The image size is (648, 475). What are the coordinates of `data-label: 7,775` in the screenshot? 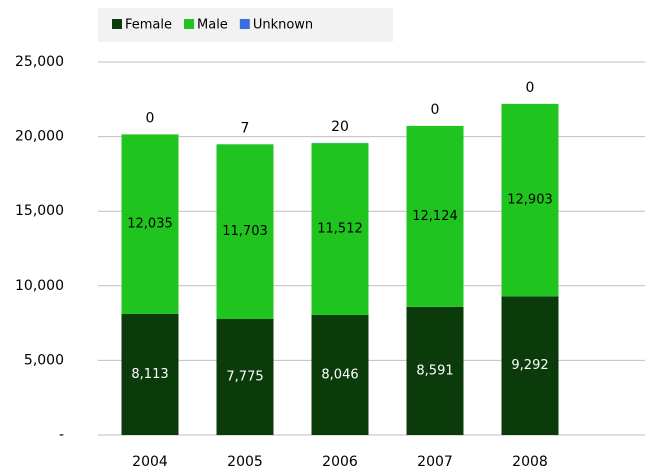 It's located at (244, 376).